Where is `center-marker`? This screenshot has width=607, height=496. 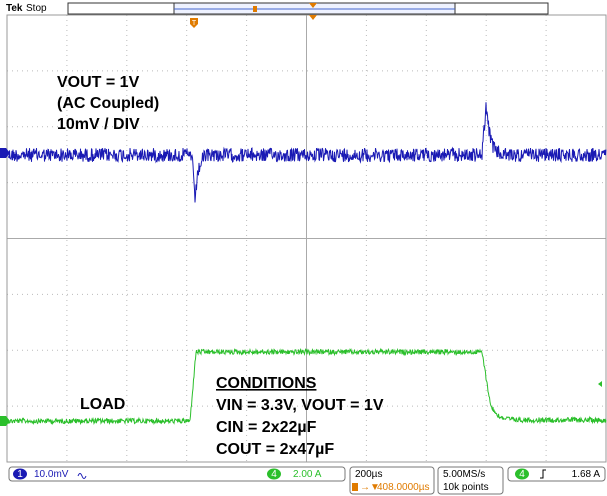 center-marker is located at coordinates (313, 17).